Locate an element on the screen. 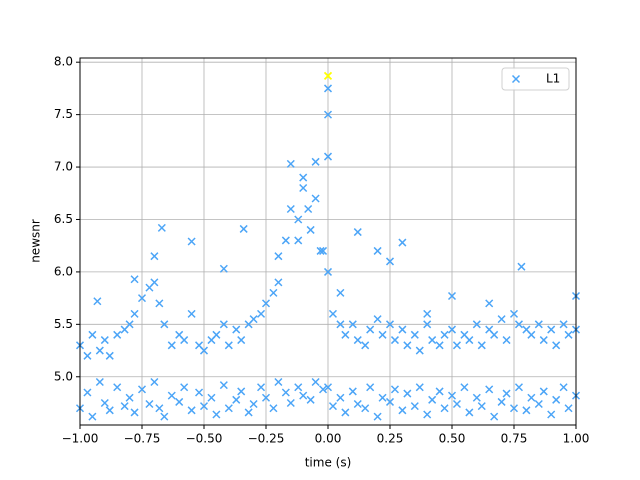 The image size is (640, 480). y-axis-label: newsnr is located at coordinates (36, 241).